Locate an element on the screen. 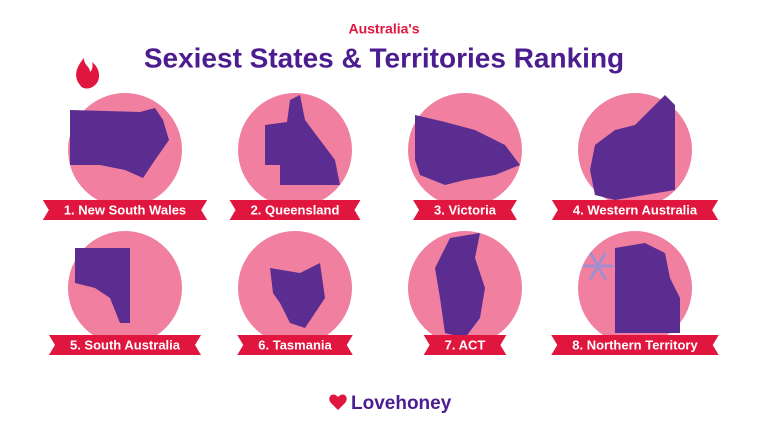 Image resolution: width=768 pixels, height=432 pixels. heart-icon is located at coordinates (338, 402).